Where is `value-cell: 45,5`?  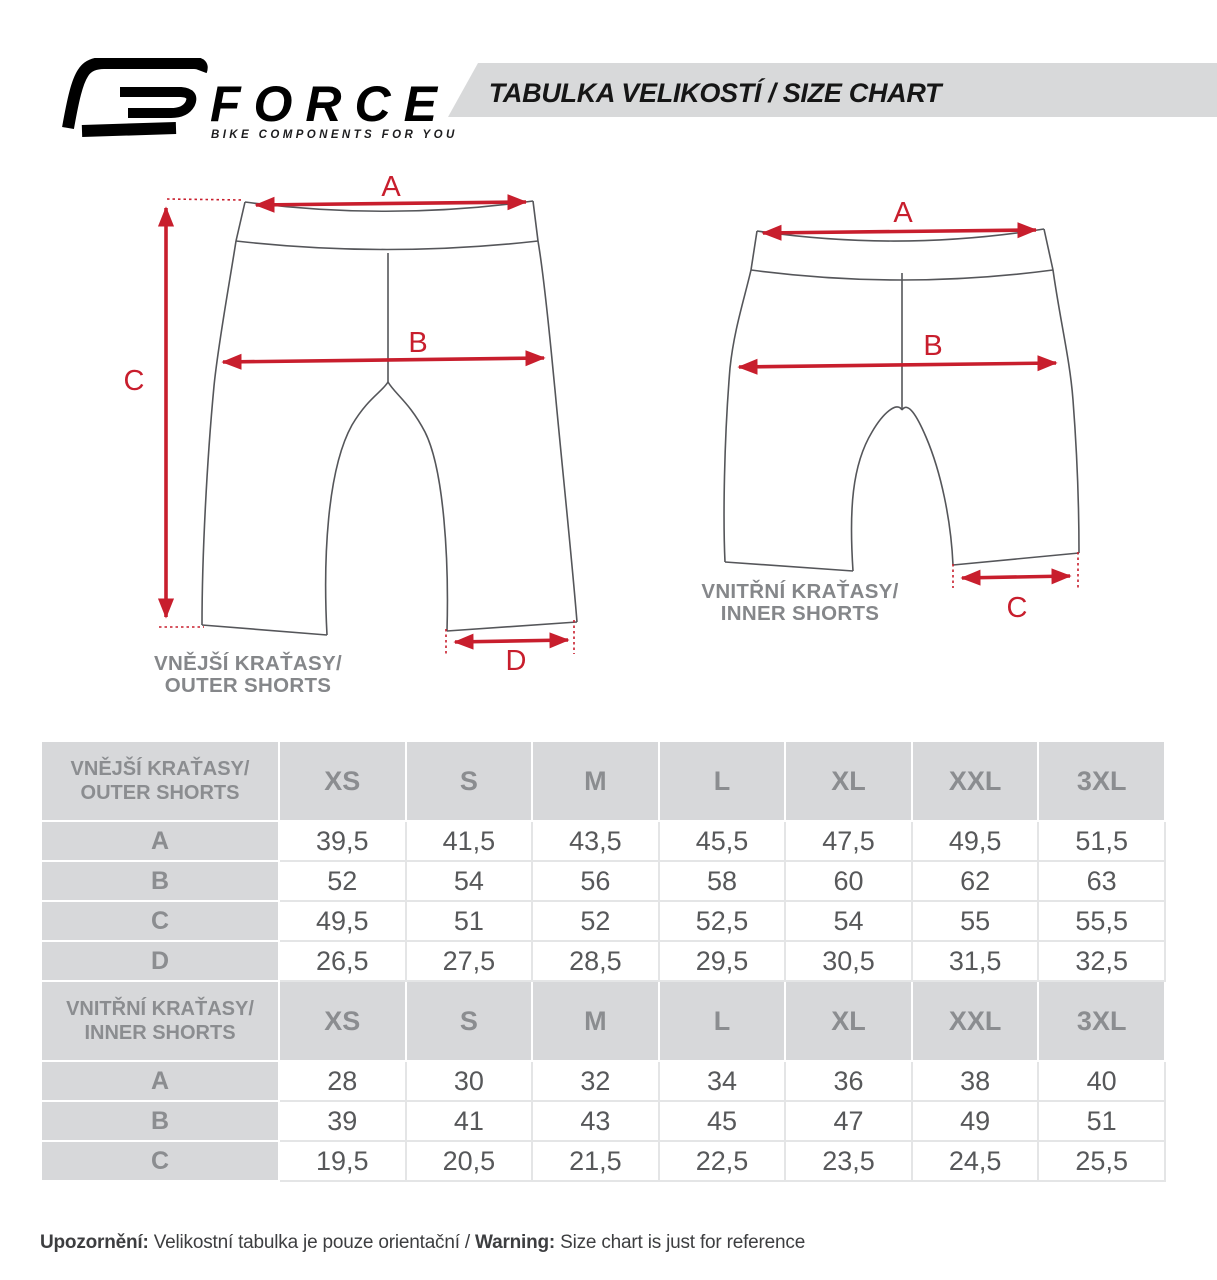 value-cell: 45,5 is located at coordinates (722, 841).